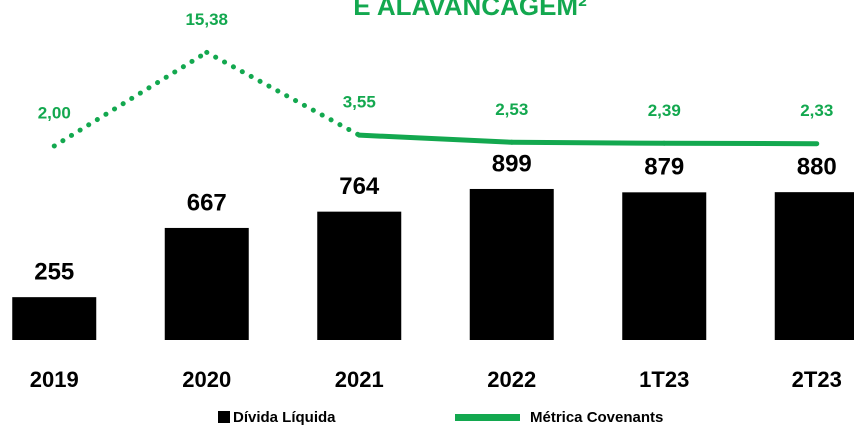 Image resolution: width=854 pixels, height=429 pixels. I want to click on line-label: 2,00, so click(54, 112).